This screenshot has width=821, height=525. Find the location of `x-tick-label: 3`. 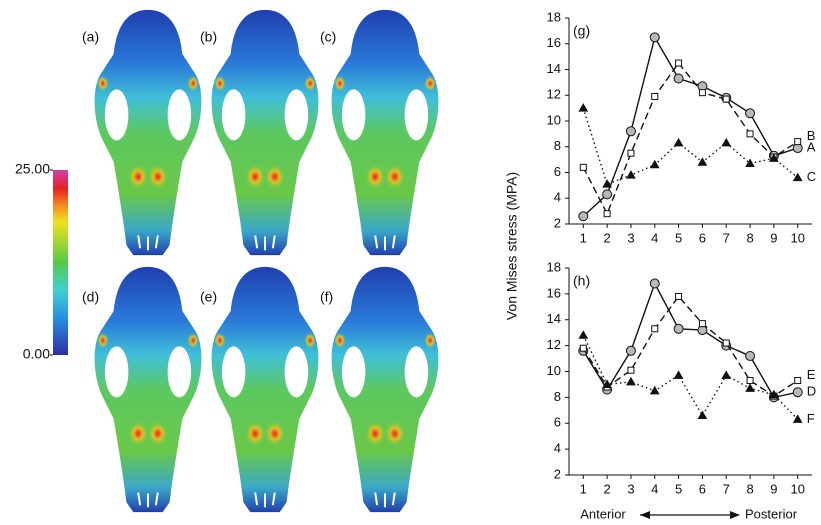

x-tick-label: 3 is located at coordinates (630, 488).